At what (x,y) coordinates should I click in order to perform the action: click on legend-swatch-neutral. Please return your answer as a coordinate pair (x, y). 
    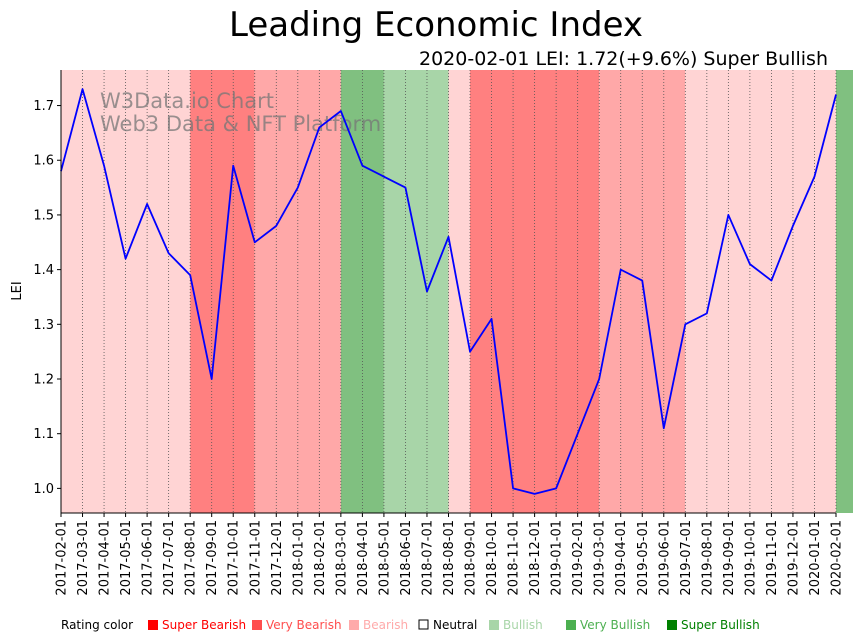
    Looking at the image, I should click on (423, 624).